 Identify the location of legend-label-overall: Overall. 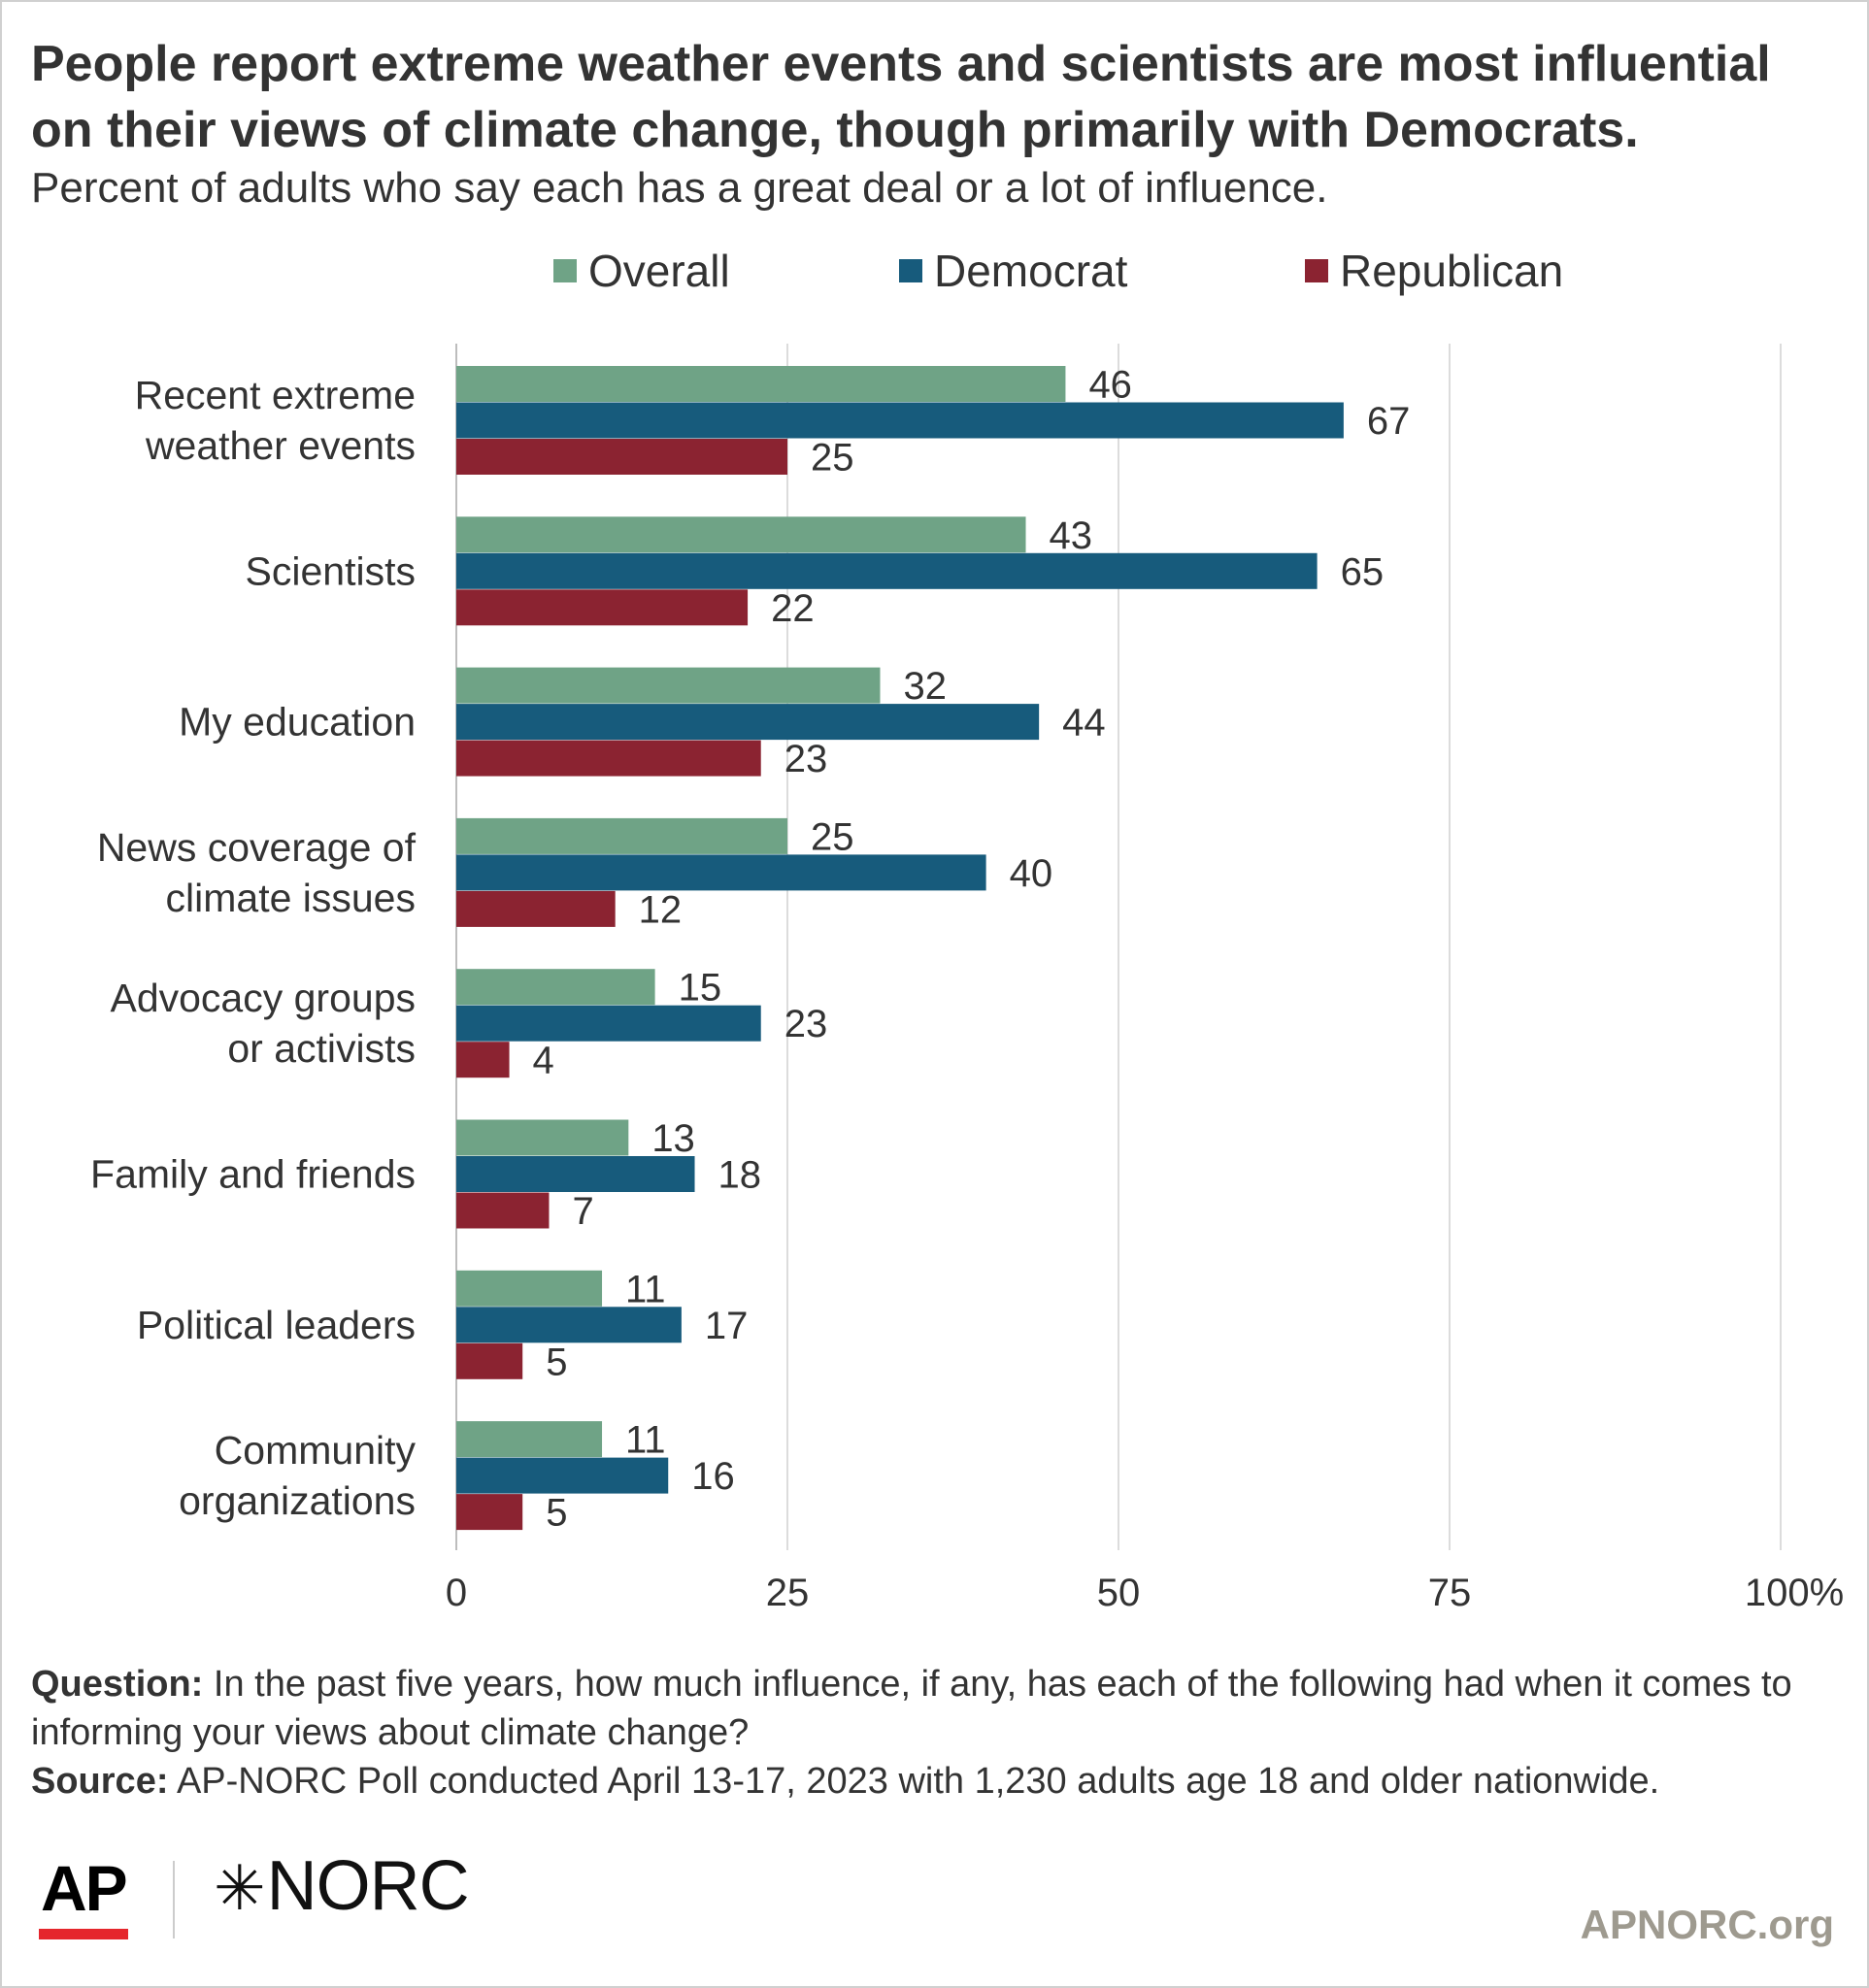
(659, 271).